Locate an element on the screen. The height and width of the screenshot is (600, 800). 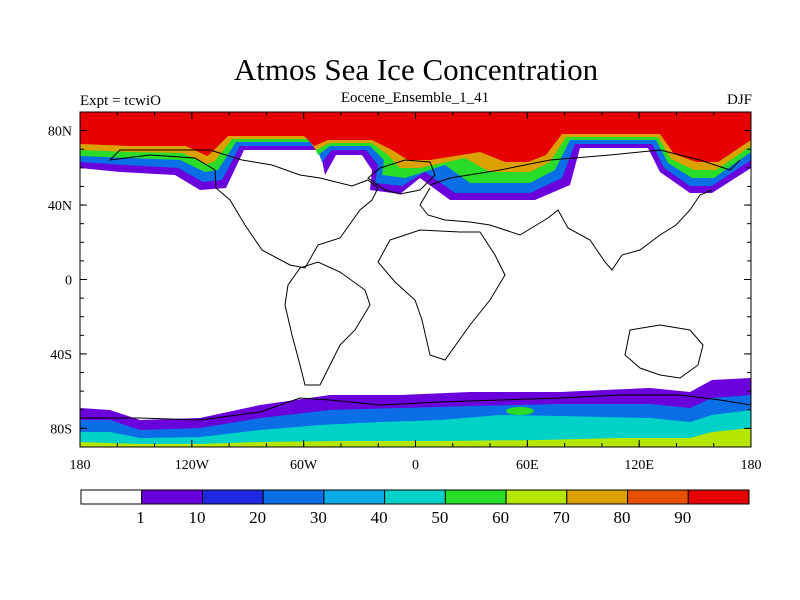
colorbar: 1 10 20 30 40 50 60 70 80 90 is located at coordinates (415, 508).